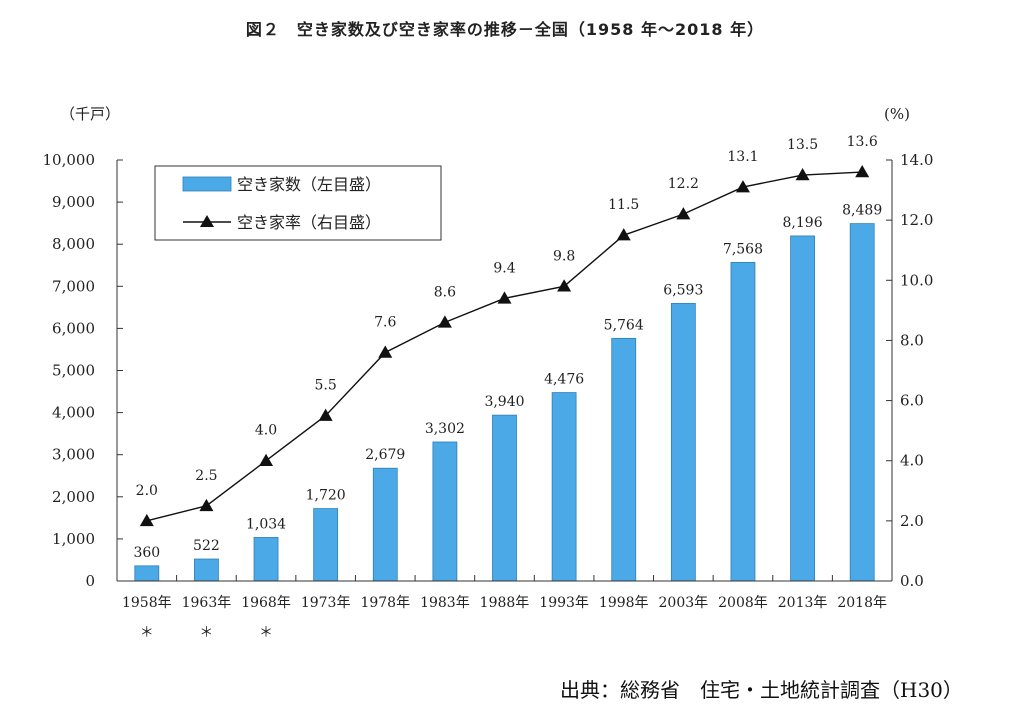 The width and height of the screenshot is (1010, 712). What do you see at coordinates (266, 603) in the screenshot?
I see `x-tick-label: 1968年` at bounding box center [266, 603].